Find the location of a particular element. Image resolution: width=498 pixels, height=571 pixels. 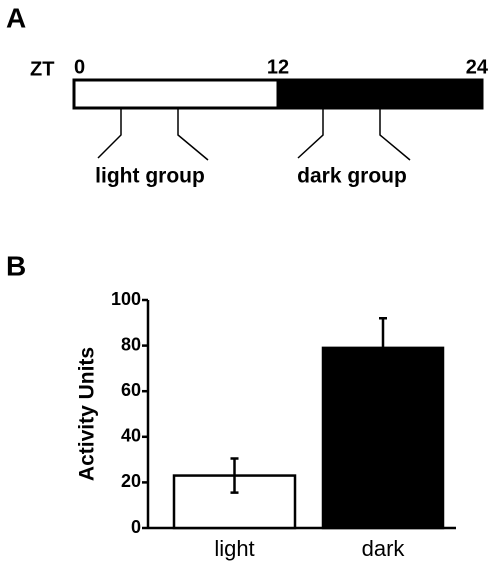

x-tick-label: dark is located at coordinates (384, 548).